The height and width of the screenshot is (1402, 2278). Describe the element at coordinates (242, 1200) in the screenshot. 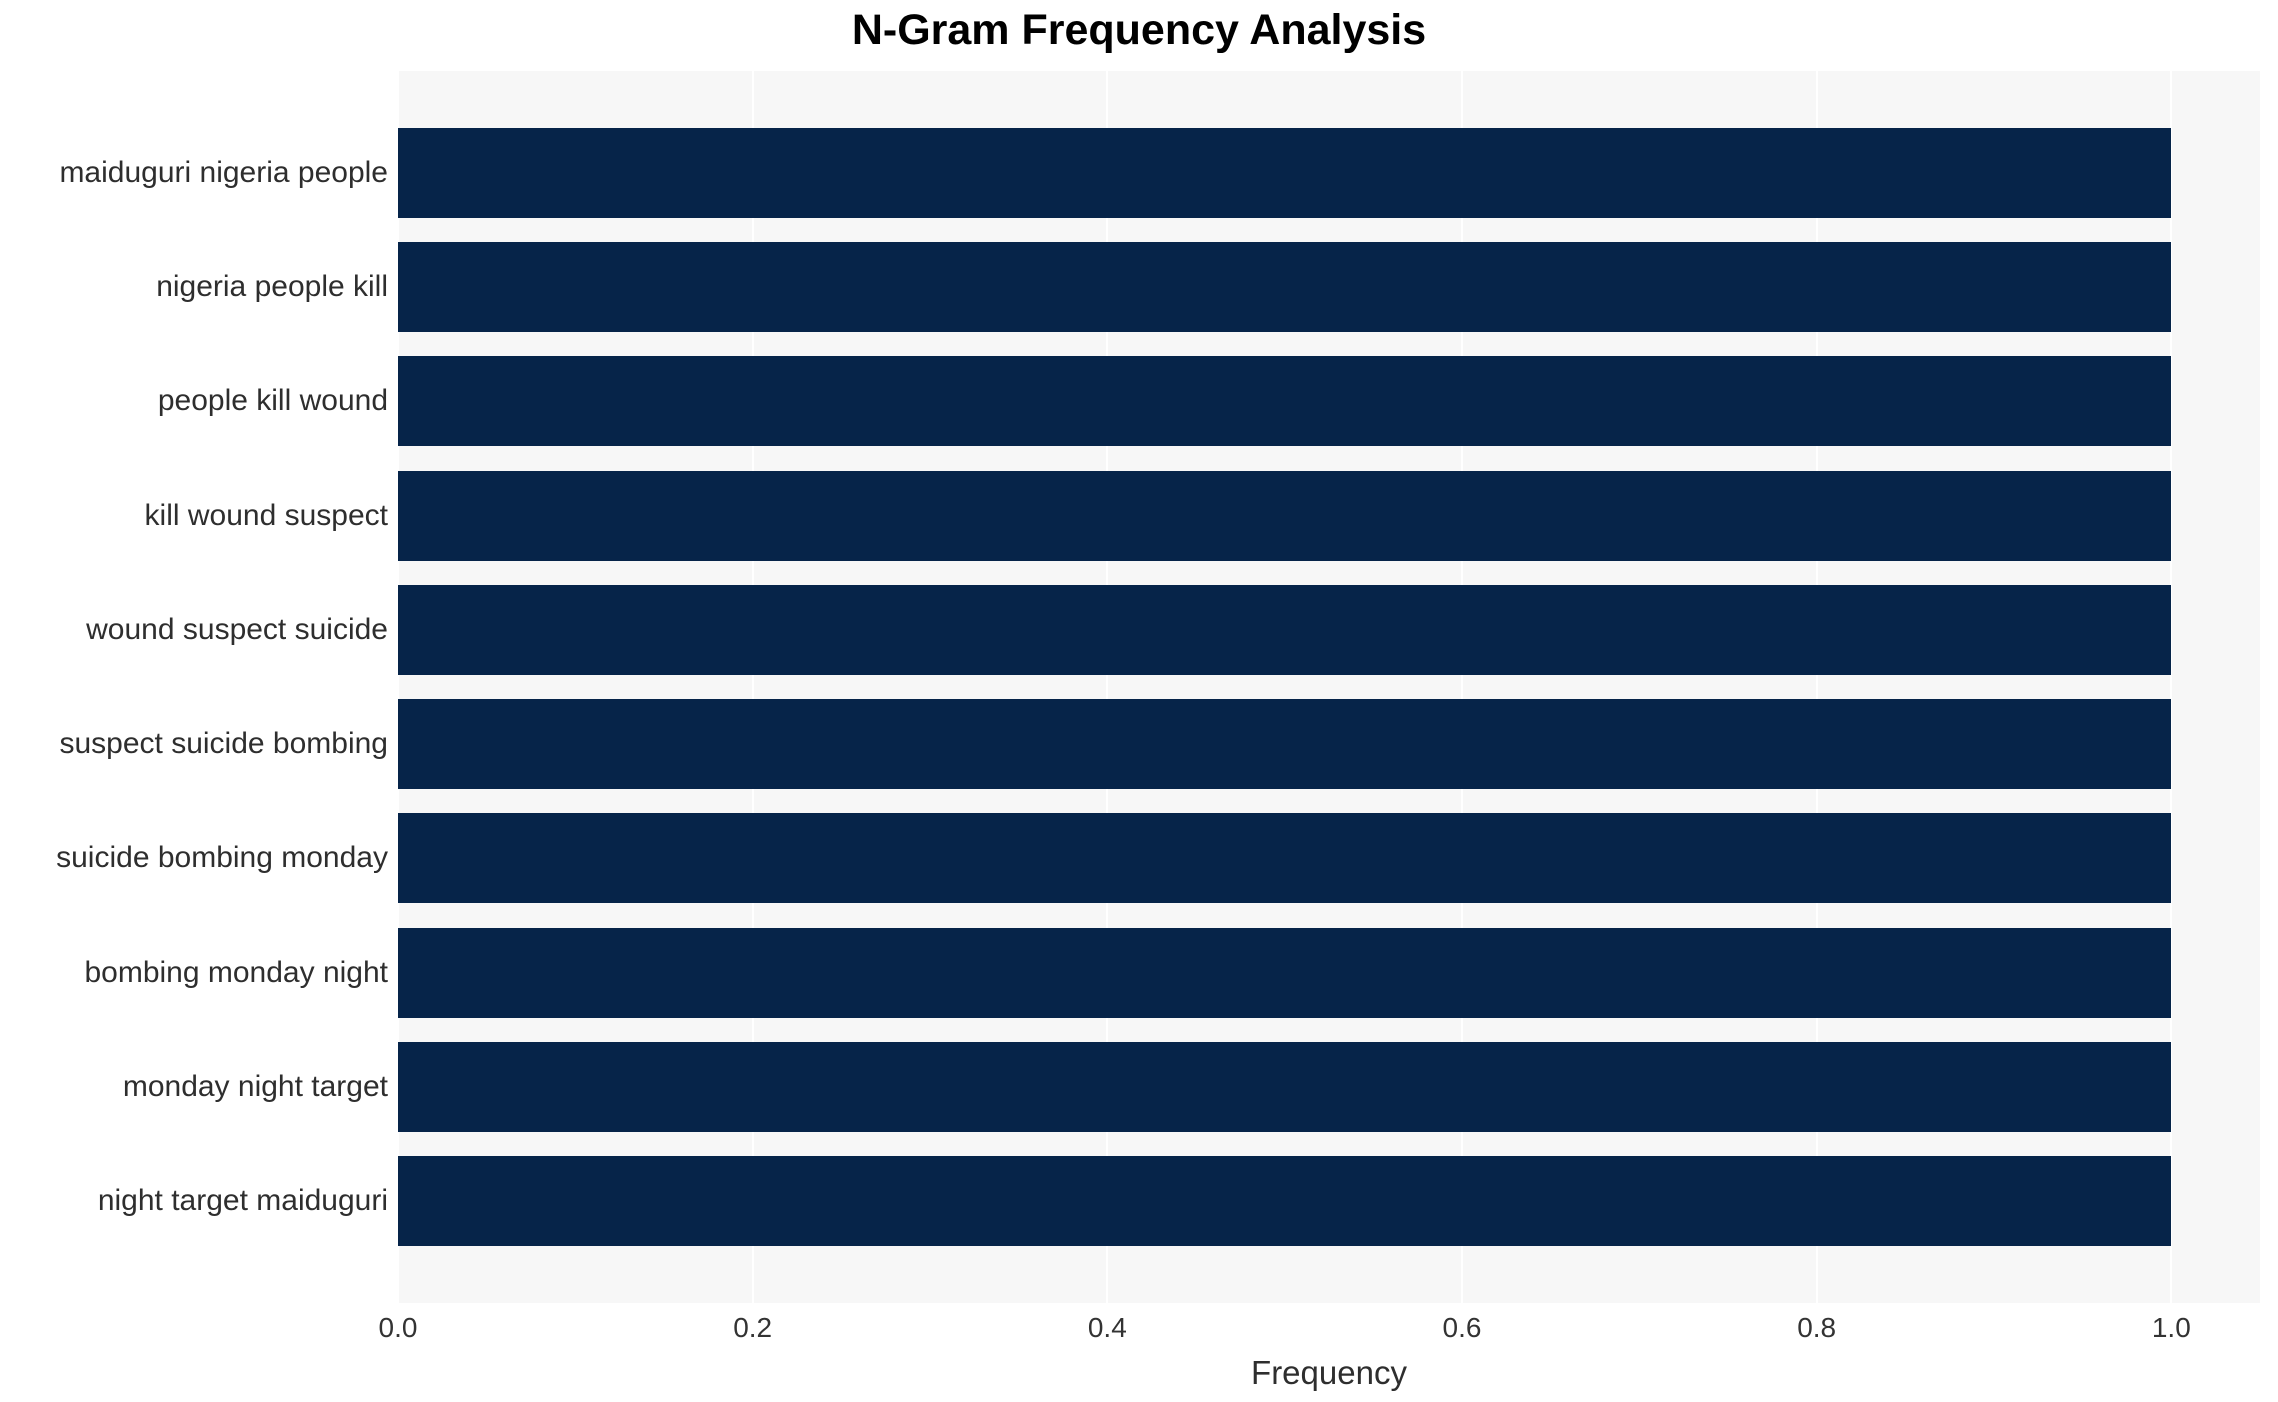

I see `category-label: night target maiduguri` at that location.